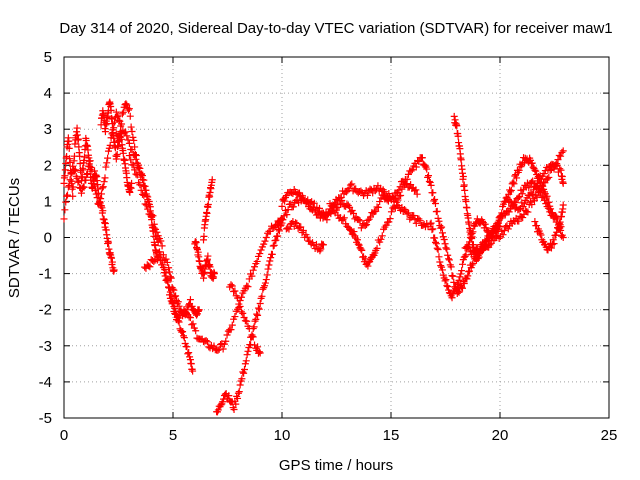  I want to click on x-tick-label: 10, so click(282, 435).